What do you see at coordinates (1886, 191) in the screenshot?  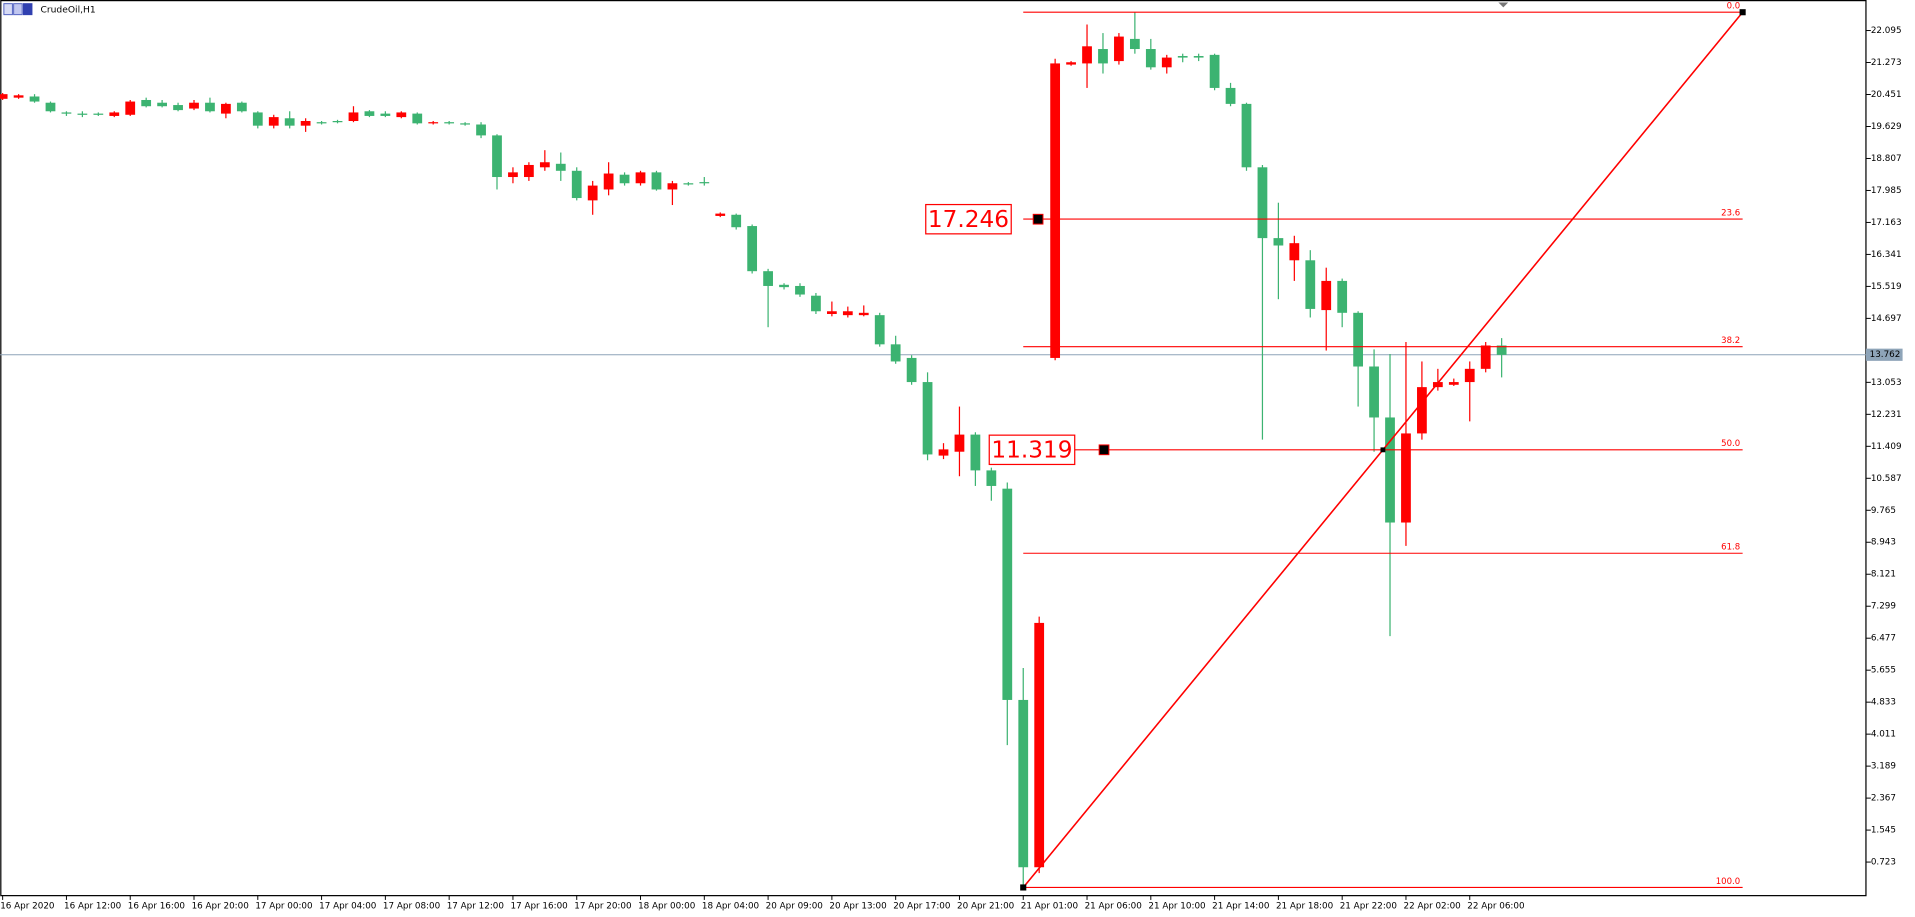 I see `y-tick-label: 17.985` at bounding box center [1886, 191].